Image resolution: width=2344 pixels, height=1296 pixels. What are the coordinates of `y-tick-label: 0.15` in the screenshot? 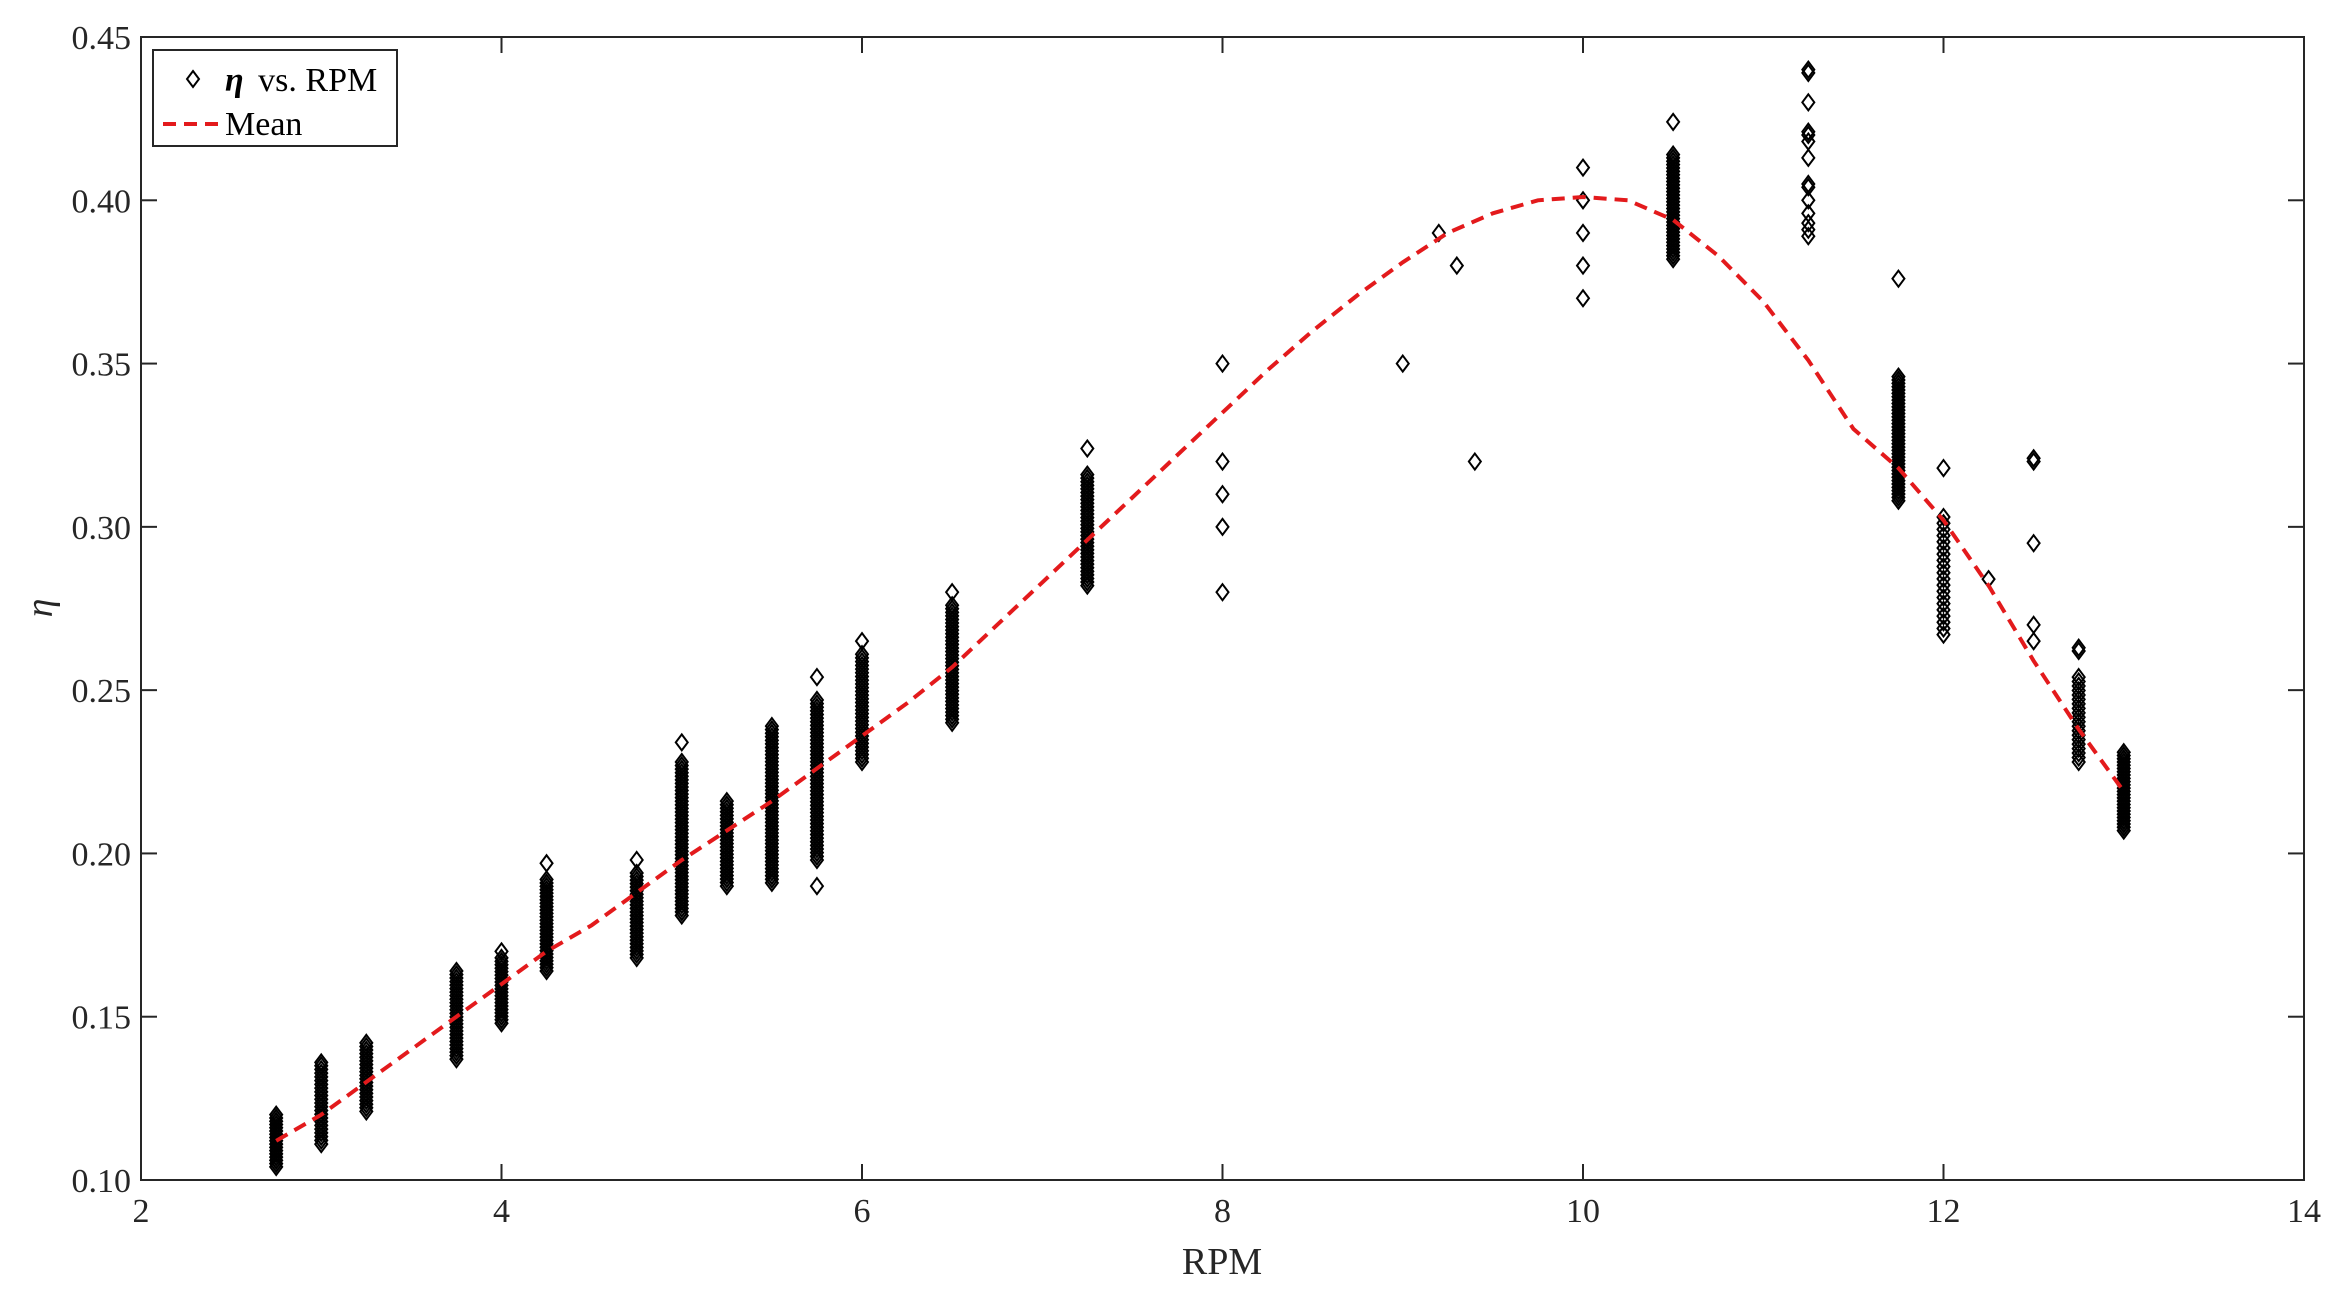 It's located at (102, 1018).